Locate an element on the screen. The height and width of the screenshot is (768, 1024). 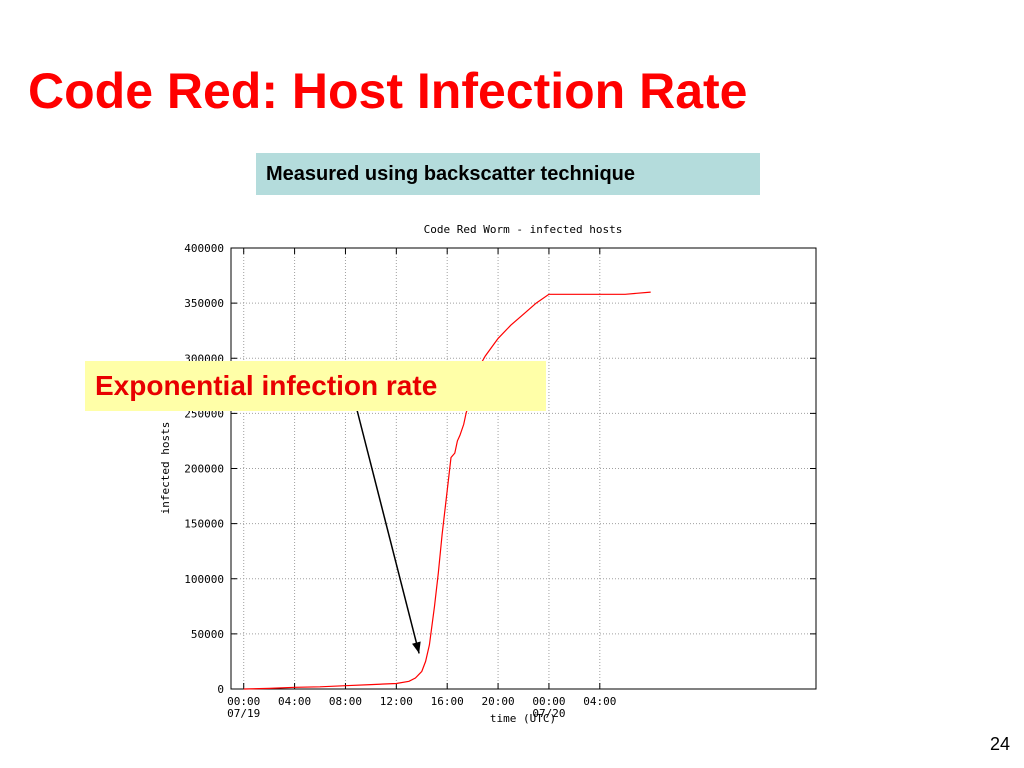
callout-arrow-line is located at coordinates (388, 531).